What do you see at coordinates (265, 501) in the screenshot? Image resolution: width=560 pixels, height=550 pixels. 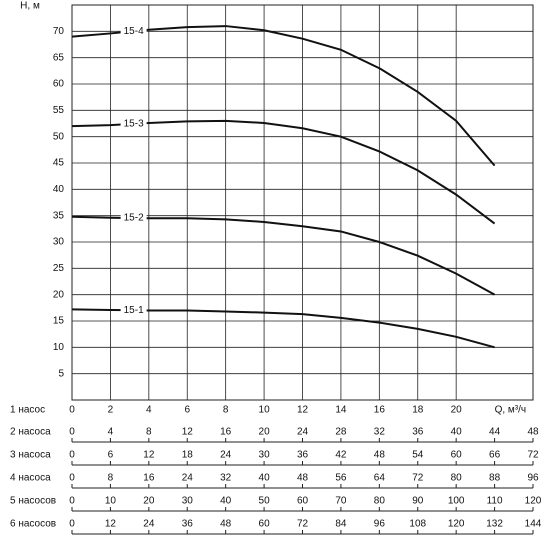 I see `scale-tick-label: 50` at bounding box center [265, 501].